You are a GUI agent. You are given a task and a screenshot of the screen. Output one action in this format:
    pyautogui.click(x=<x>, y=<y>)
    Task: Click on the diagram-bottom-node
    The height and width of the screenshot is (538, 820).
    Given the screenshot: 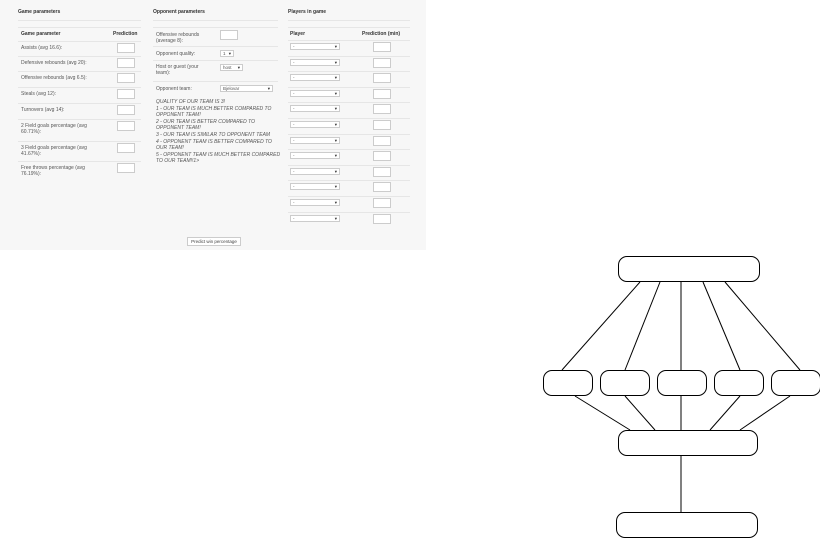 What is the action you would take?
    pyautogui.click(x=687, y=525)
    